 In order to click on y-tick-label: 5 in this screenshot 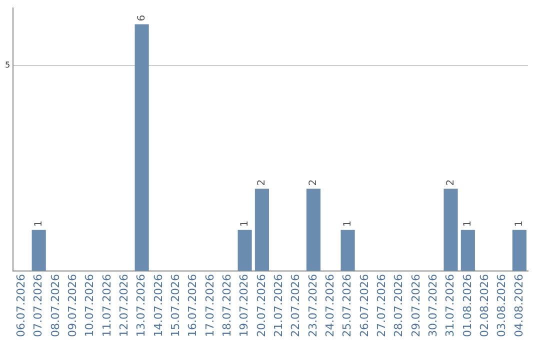, I will do `click(7, 65)`.